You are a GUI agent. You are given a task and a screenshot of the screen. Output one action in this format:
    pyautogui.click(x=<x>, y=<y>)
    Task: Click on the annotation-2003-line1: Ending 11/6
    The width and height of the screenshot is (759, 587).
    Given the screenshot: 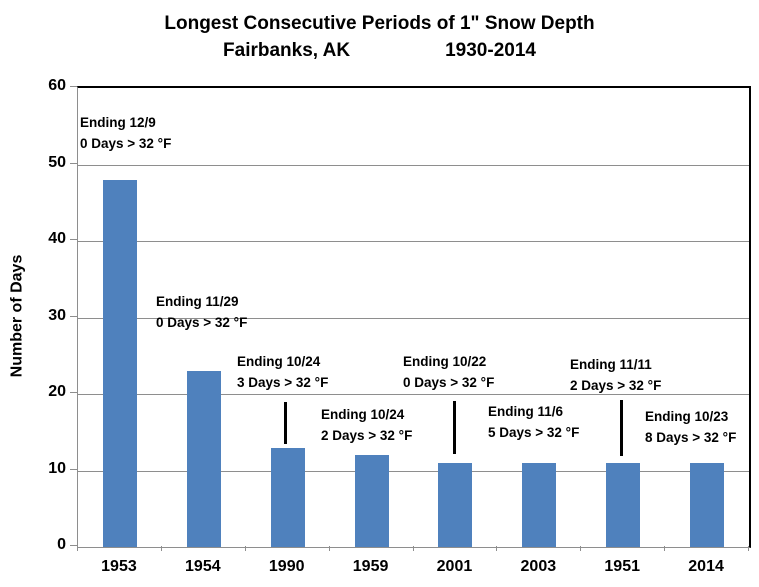 What is the action you would take?
    pyautogui.click(x=526, y=411)
    